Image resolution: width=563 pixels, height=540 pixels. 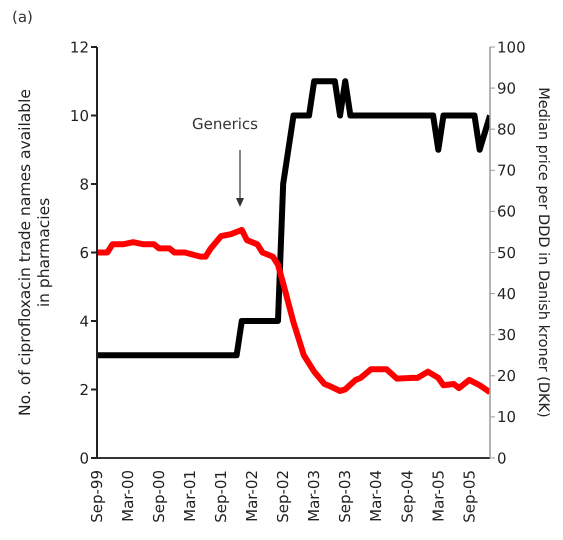 I want to click on y2-tick-label: 80, so click(x=506, y=129).